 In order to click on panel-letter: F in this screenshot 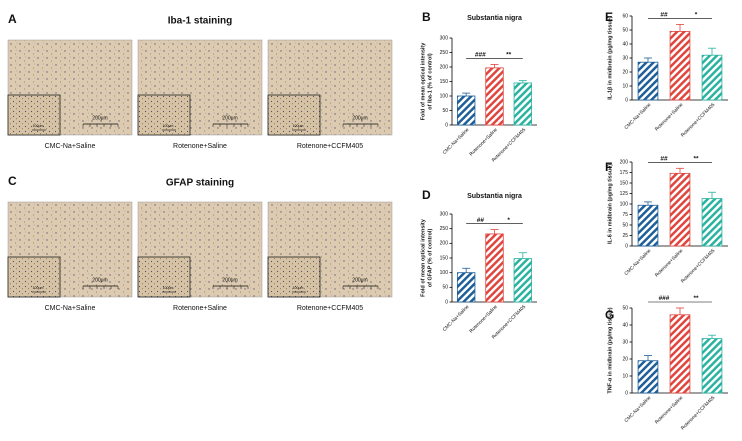, I will do `click(608, 167)`.